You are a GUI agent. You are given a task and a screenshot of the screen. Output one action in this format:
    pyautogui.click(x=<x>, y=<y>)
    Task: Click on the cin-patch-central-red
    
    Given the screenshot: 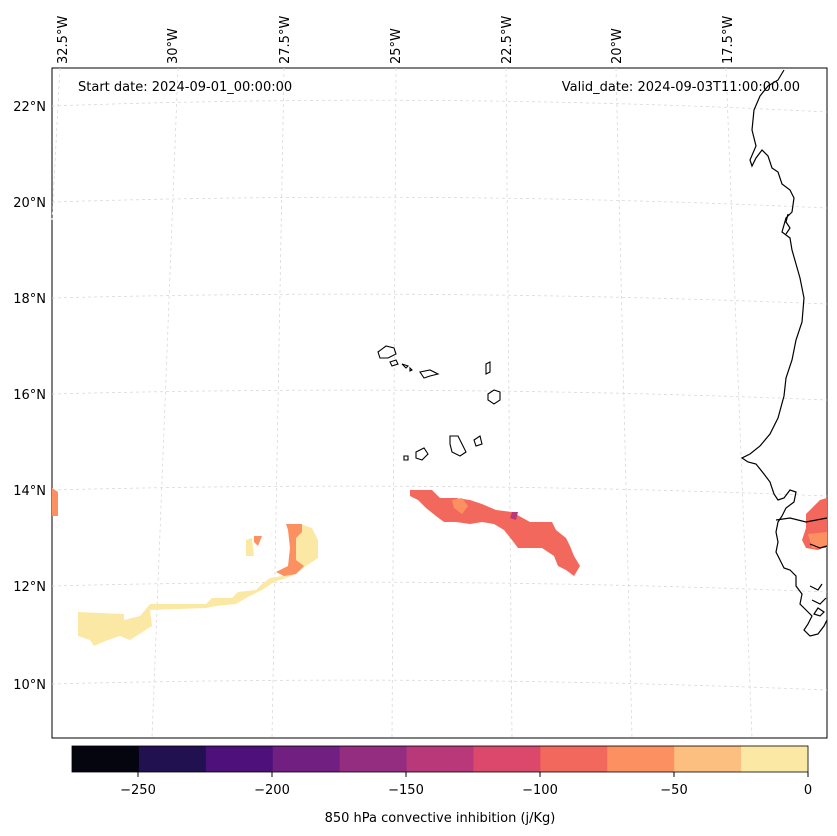 What is the action you would take?
    pyautogui.click(x=495, y=533)
    